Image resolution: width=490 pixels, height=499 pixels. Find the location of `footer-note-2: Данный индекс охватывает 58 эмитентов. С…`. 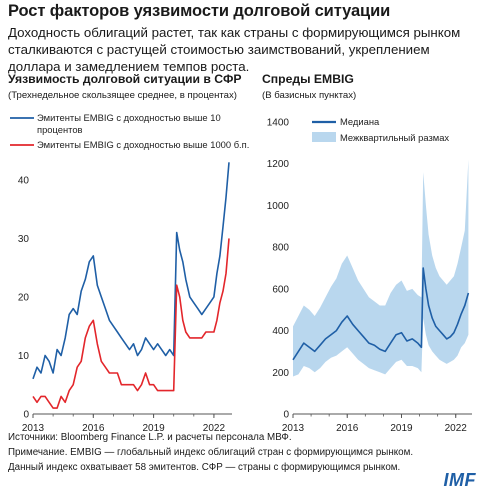

footer-note-2: Данный индекс охватывает 58 эмитентов. С… is located at coordinates (204, 467).